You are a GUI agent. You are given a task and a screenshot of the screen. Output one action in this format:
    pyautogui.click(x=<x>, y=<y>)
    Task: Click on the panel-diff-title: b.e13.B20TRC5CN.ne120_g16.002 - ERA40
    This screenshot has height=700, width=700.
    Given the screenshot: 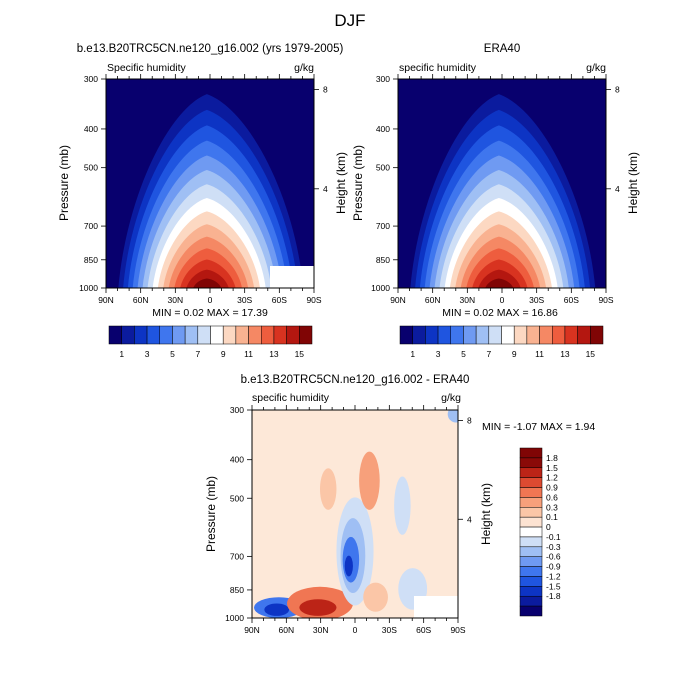 What is the action you would take?
    pyautogui.click(x=355, y=380)
    